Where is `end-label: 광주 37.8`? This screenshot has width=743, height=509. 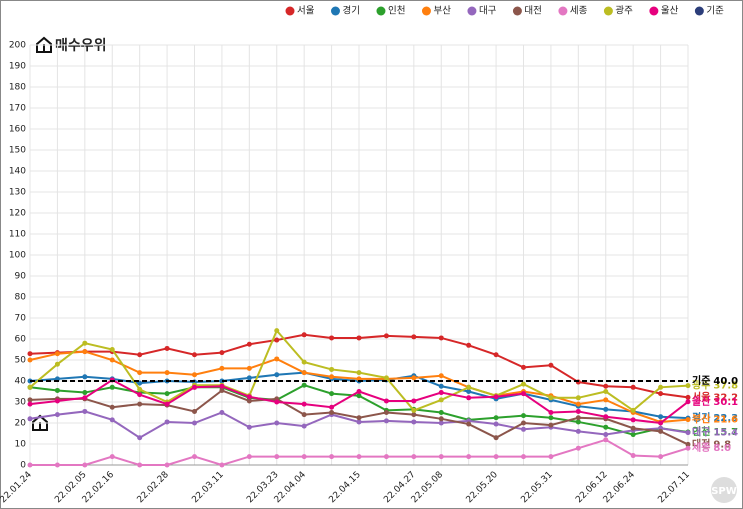 end-label: 광주 37.8 is located at coordinates (715, 386).